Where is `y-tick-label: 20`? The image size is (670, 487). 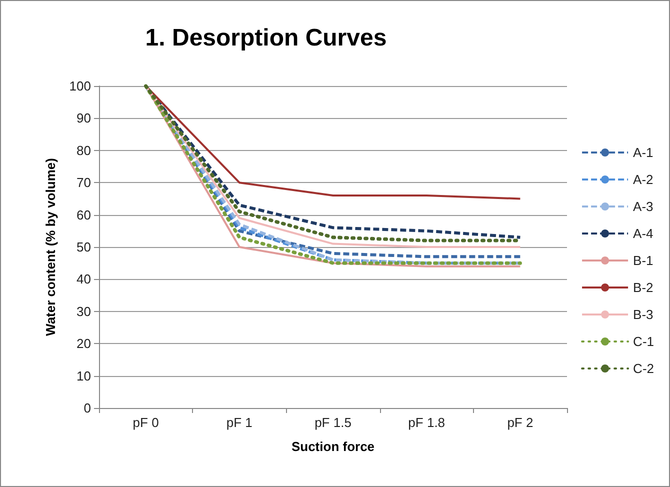 y-tick-label: 20 is located at coordinates (83, 344).